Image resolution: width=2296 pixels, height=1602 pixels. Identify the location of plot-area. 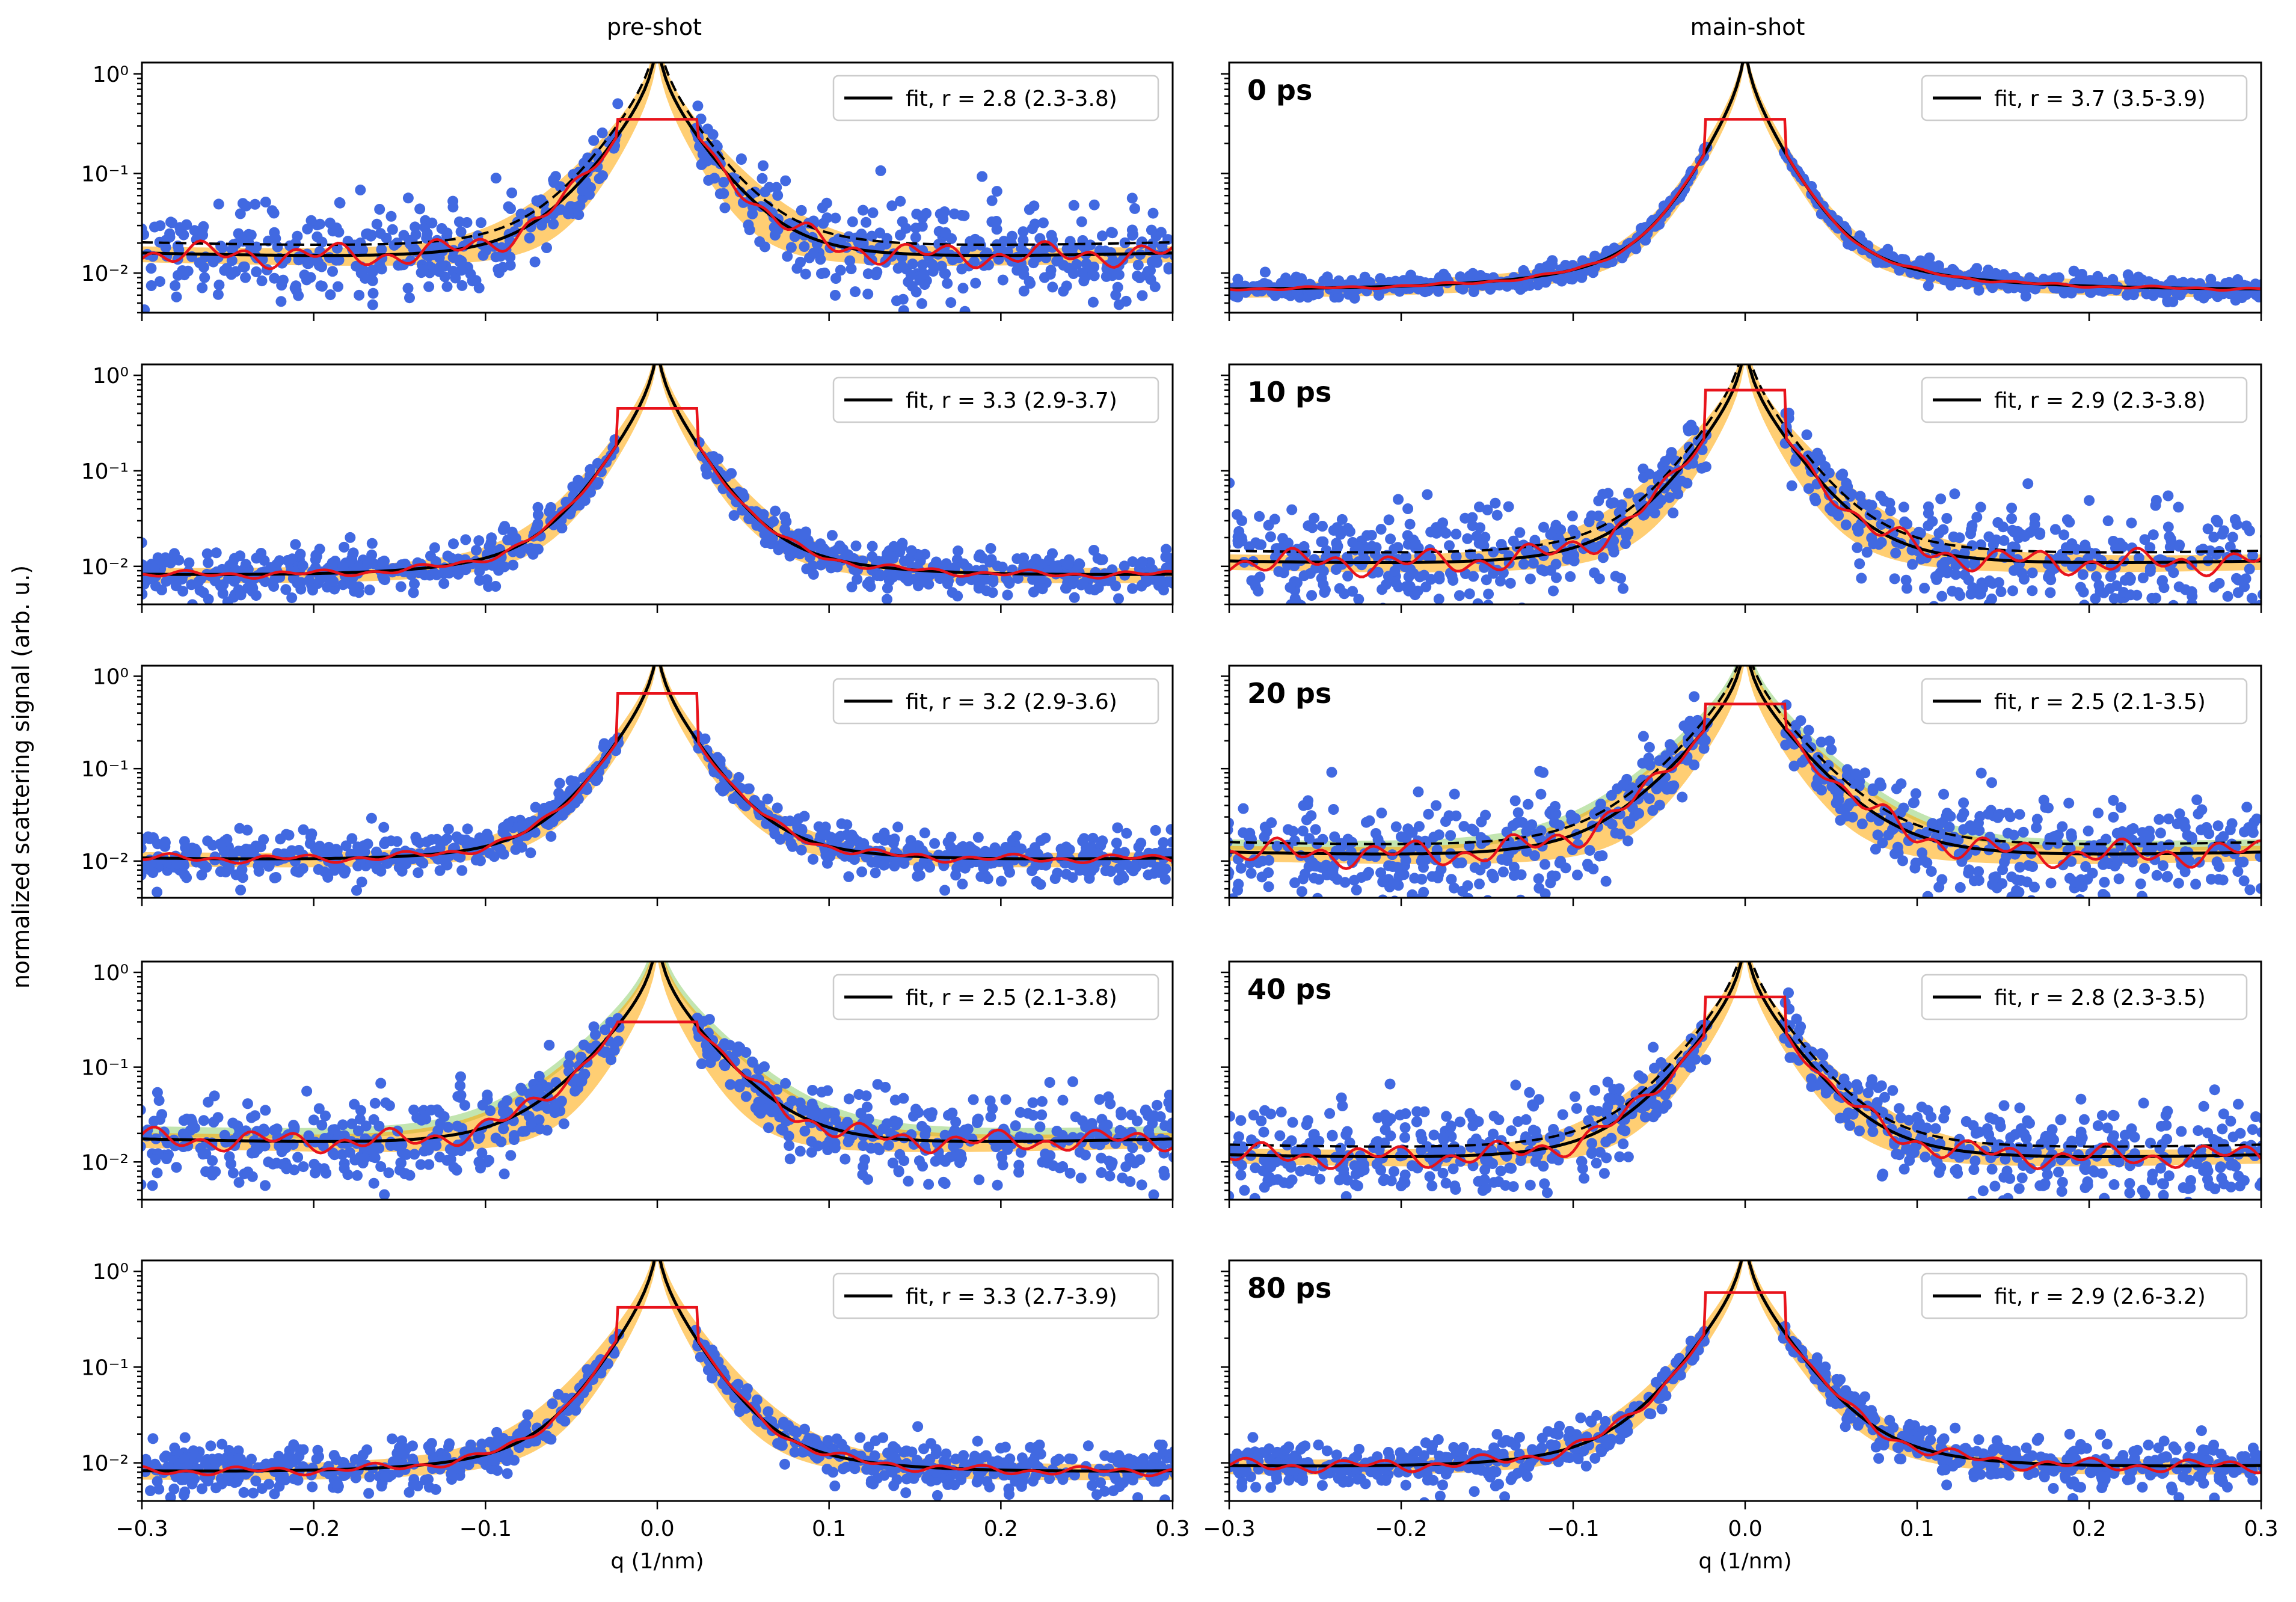
(657, 782).